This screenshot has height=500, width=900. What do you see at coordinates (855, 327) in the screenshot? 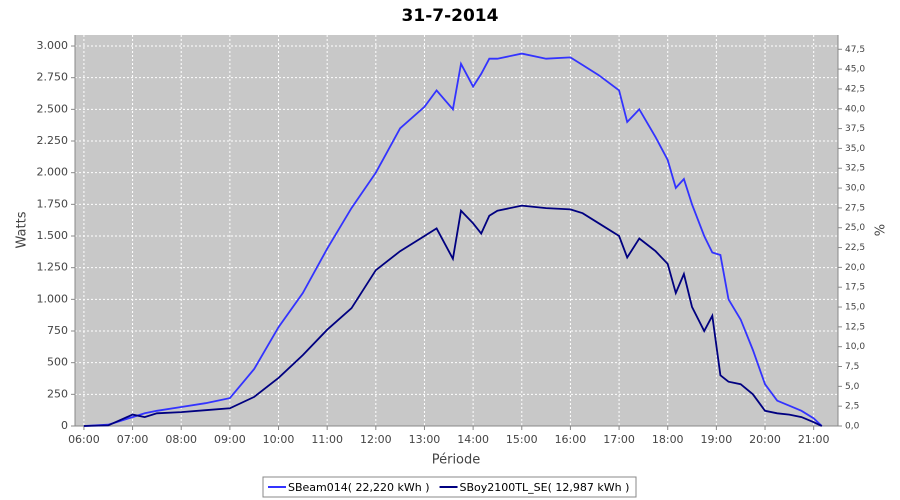
I see `y2-tick-label: 12,5` at bounding box center [855, 327].